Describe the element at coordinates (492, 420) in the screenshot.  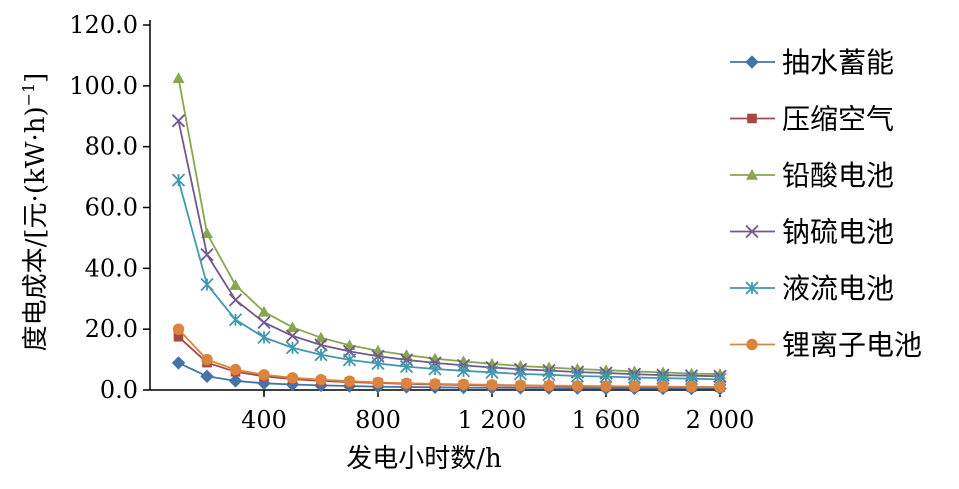
I see `x-tick-label: 1 200` at that location.